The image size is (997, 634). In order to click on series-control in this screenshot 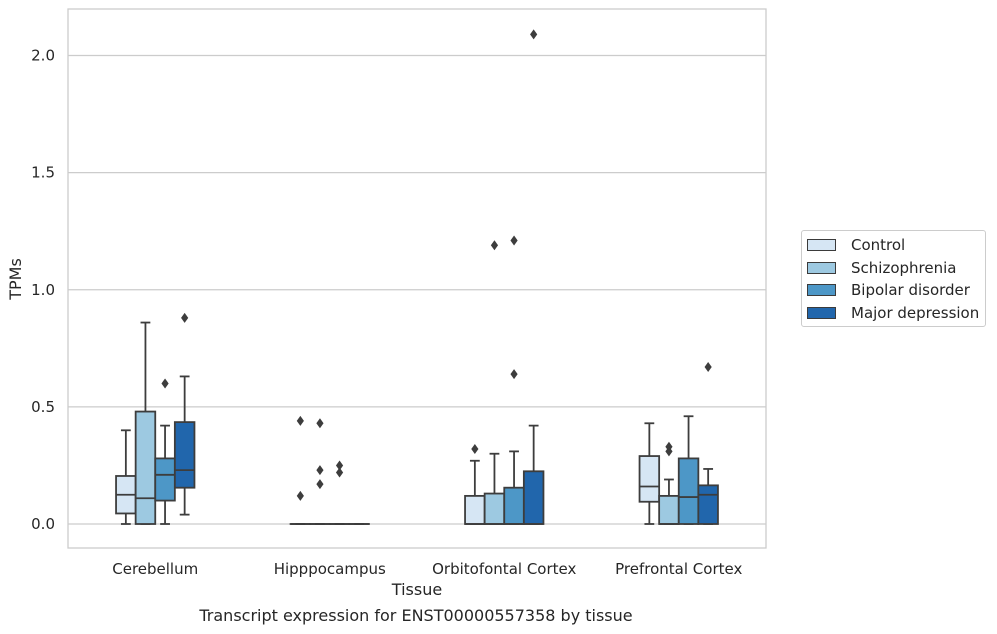, I will do `click(388, 470)`.